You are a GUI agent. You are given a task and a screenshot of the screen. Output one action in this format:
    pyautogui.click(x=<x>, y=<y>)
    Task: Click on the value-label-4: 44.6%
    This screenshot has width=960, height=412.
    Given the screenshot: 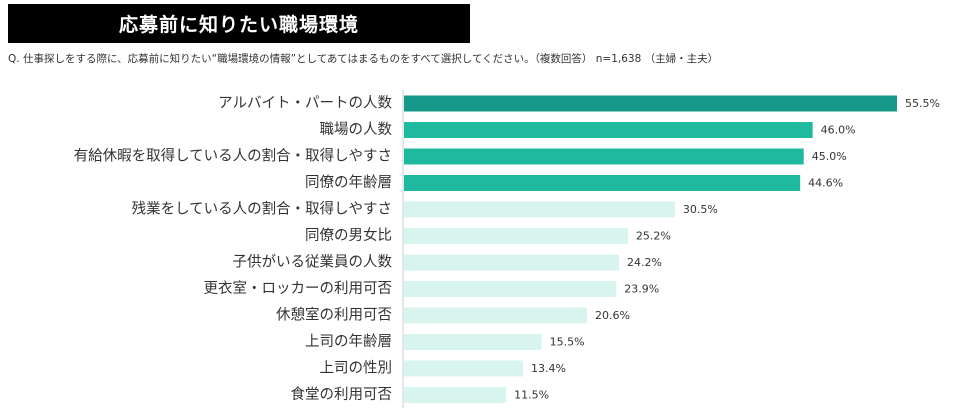 What is the action you would take?
    pyautogui.click(x=825, y=183)
    